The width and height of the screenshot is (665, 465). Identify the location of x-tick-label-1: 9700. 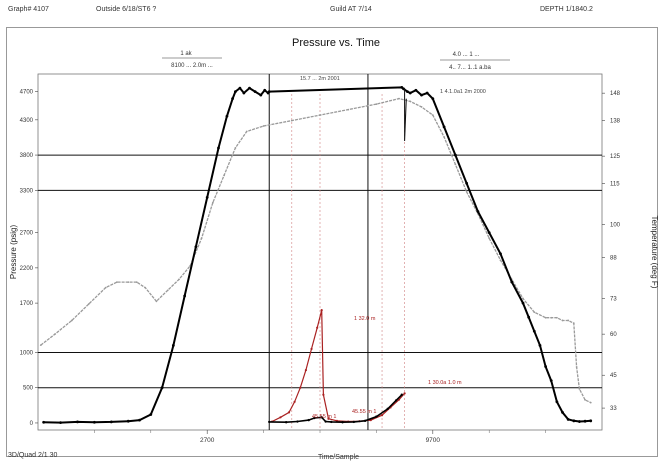
(433, 440).